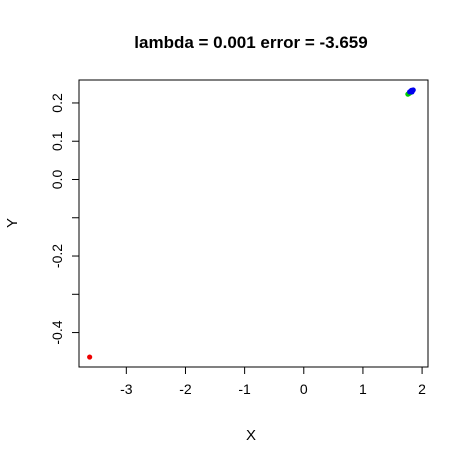 Image resolution: width=465 pixels, height=464 pixels. I want to click on chart-title: lambda = 0.001 error = -3.659, so click(250, 42).